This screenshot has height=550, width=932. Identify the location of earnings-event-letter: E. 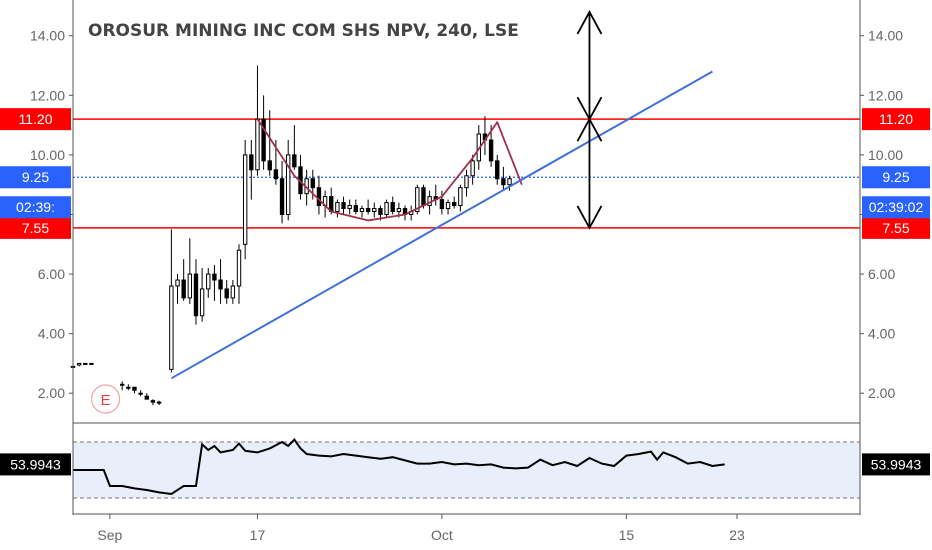
(106, 400).